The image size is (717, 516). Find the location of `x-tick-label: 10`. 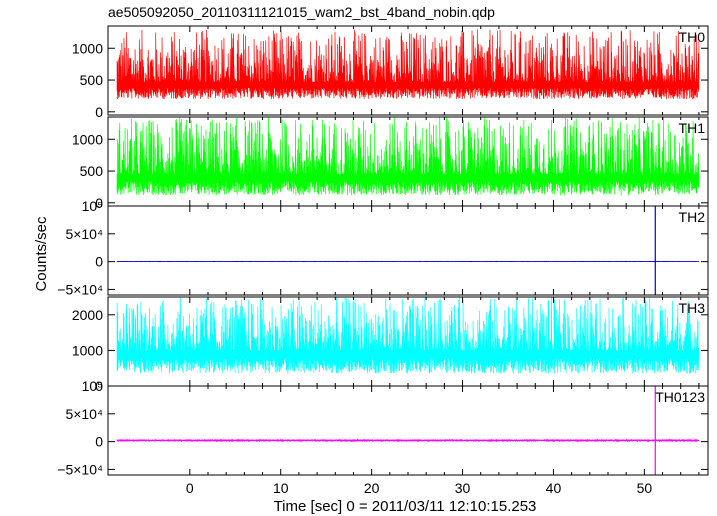

x-tick-label: 10 is located at coordinates (281, 488).